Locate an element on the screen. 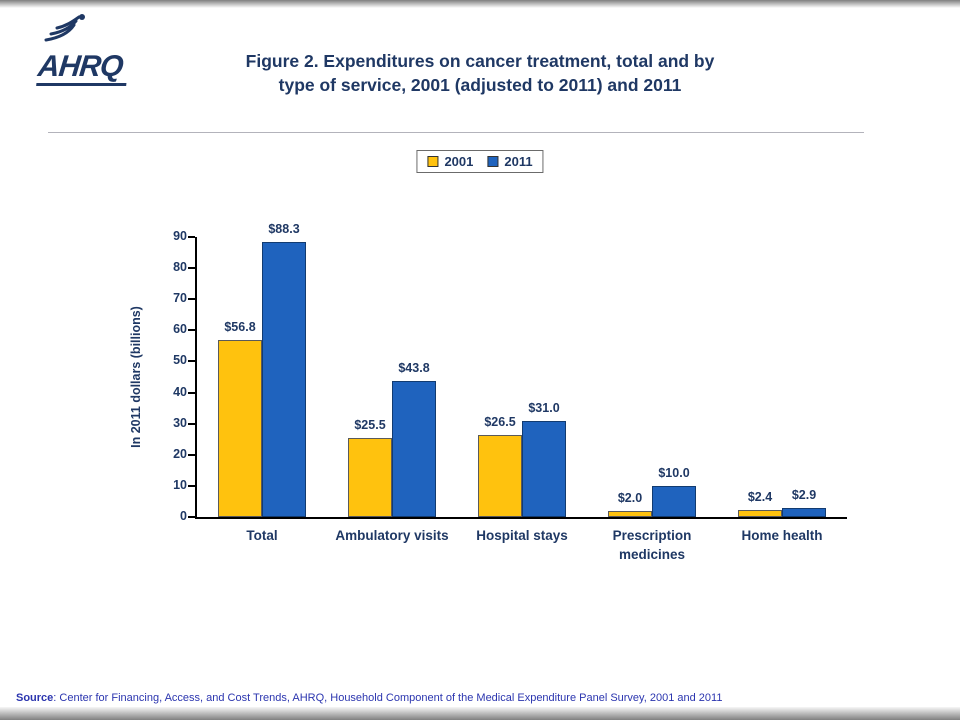  y-tick-label-60: 60 is located at coordinates (180, 329).